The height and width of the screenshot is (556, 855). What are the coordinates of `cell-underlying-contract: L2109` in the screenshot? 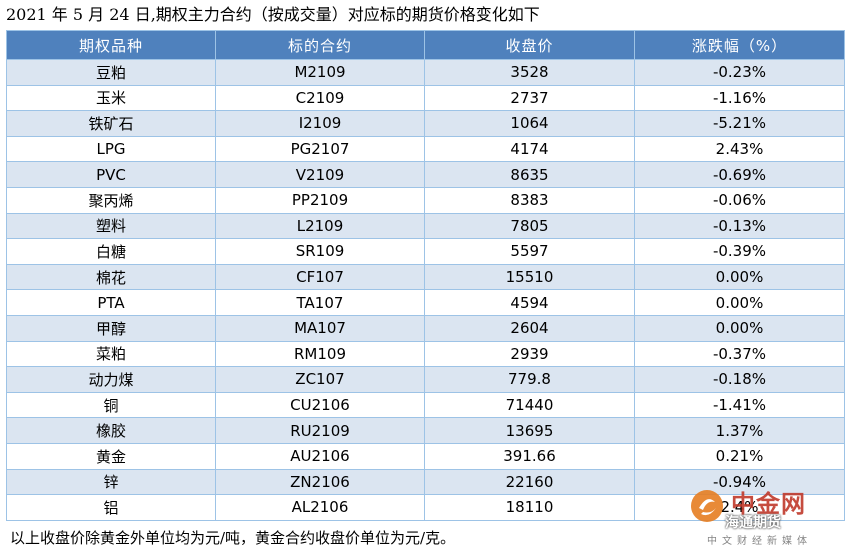 It's located at (320, 226).